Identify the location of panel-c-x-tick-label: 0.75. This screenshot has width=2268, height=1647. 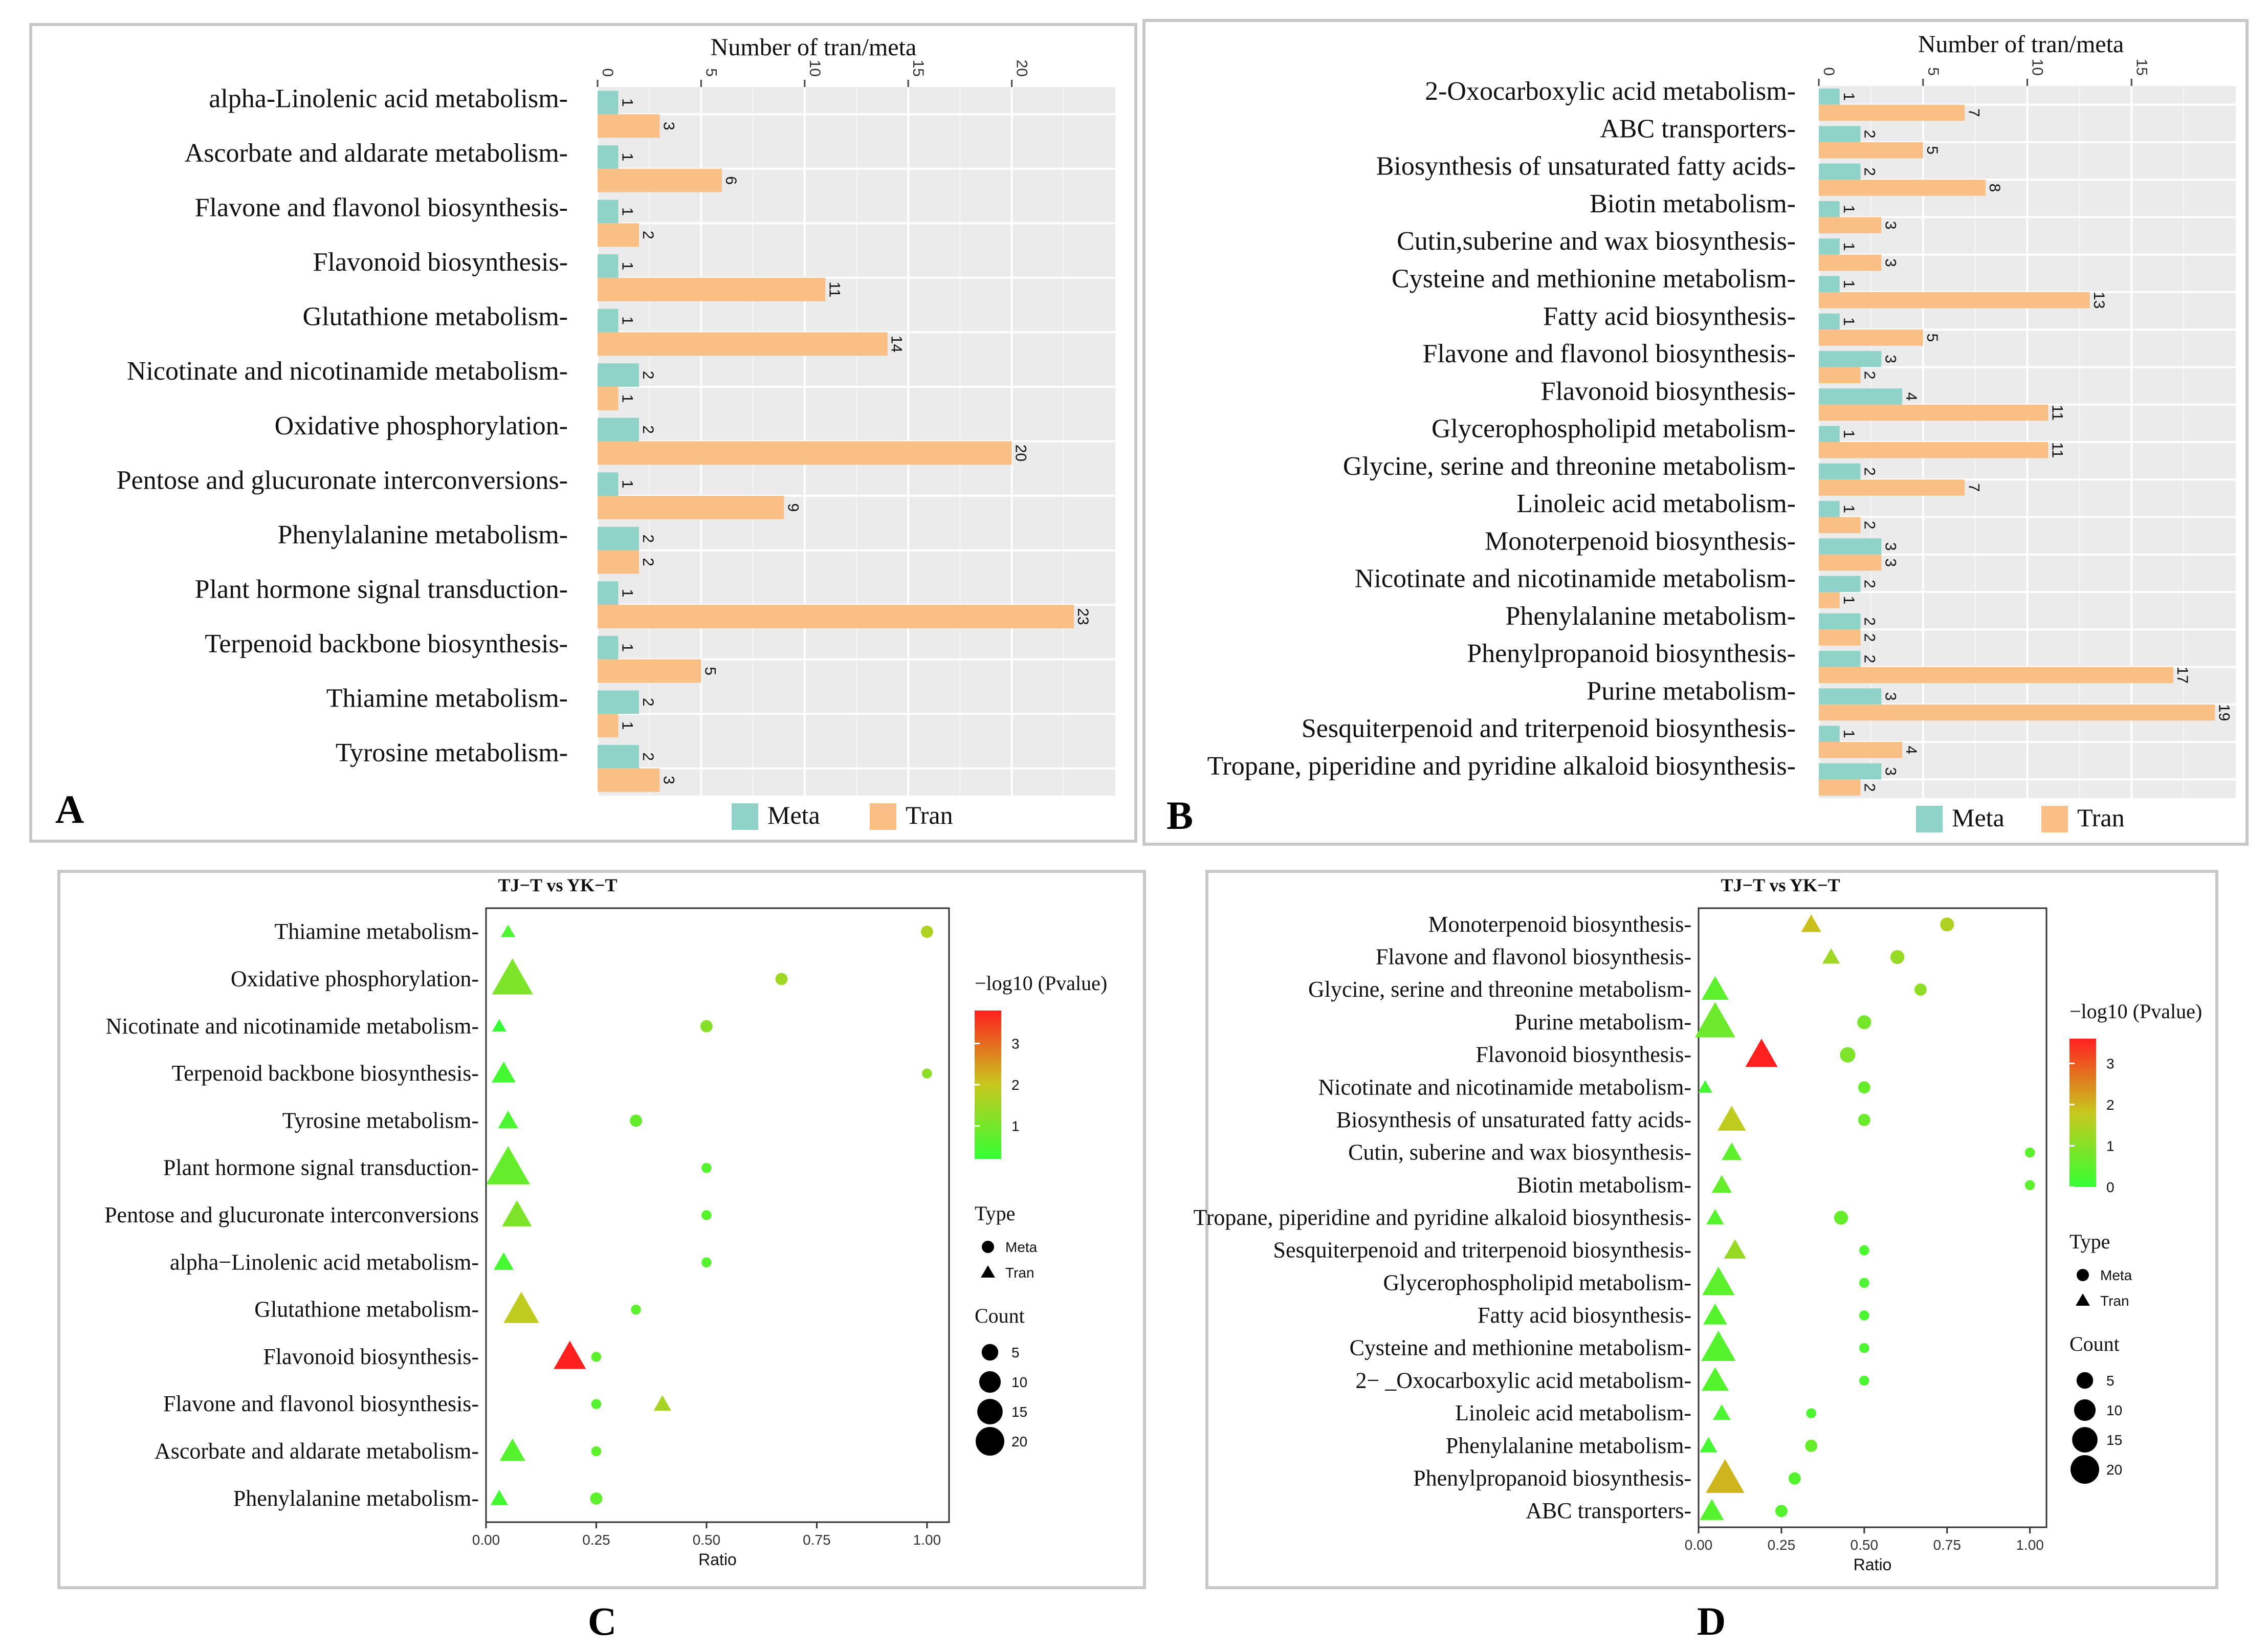
(817, 1540).